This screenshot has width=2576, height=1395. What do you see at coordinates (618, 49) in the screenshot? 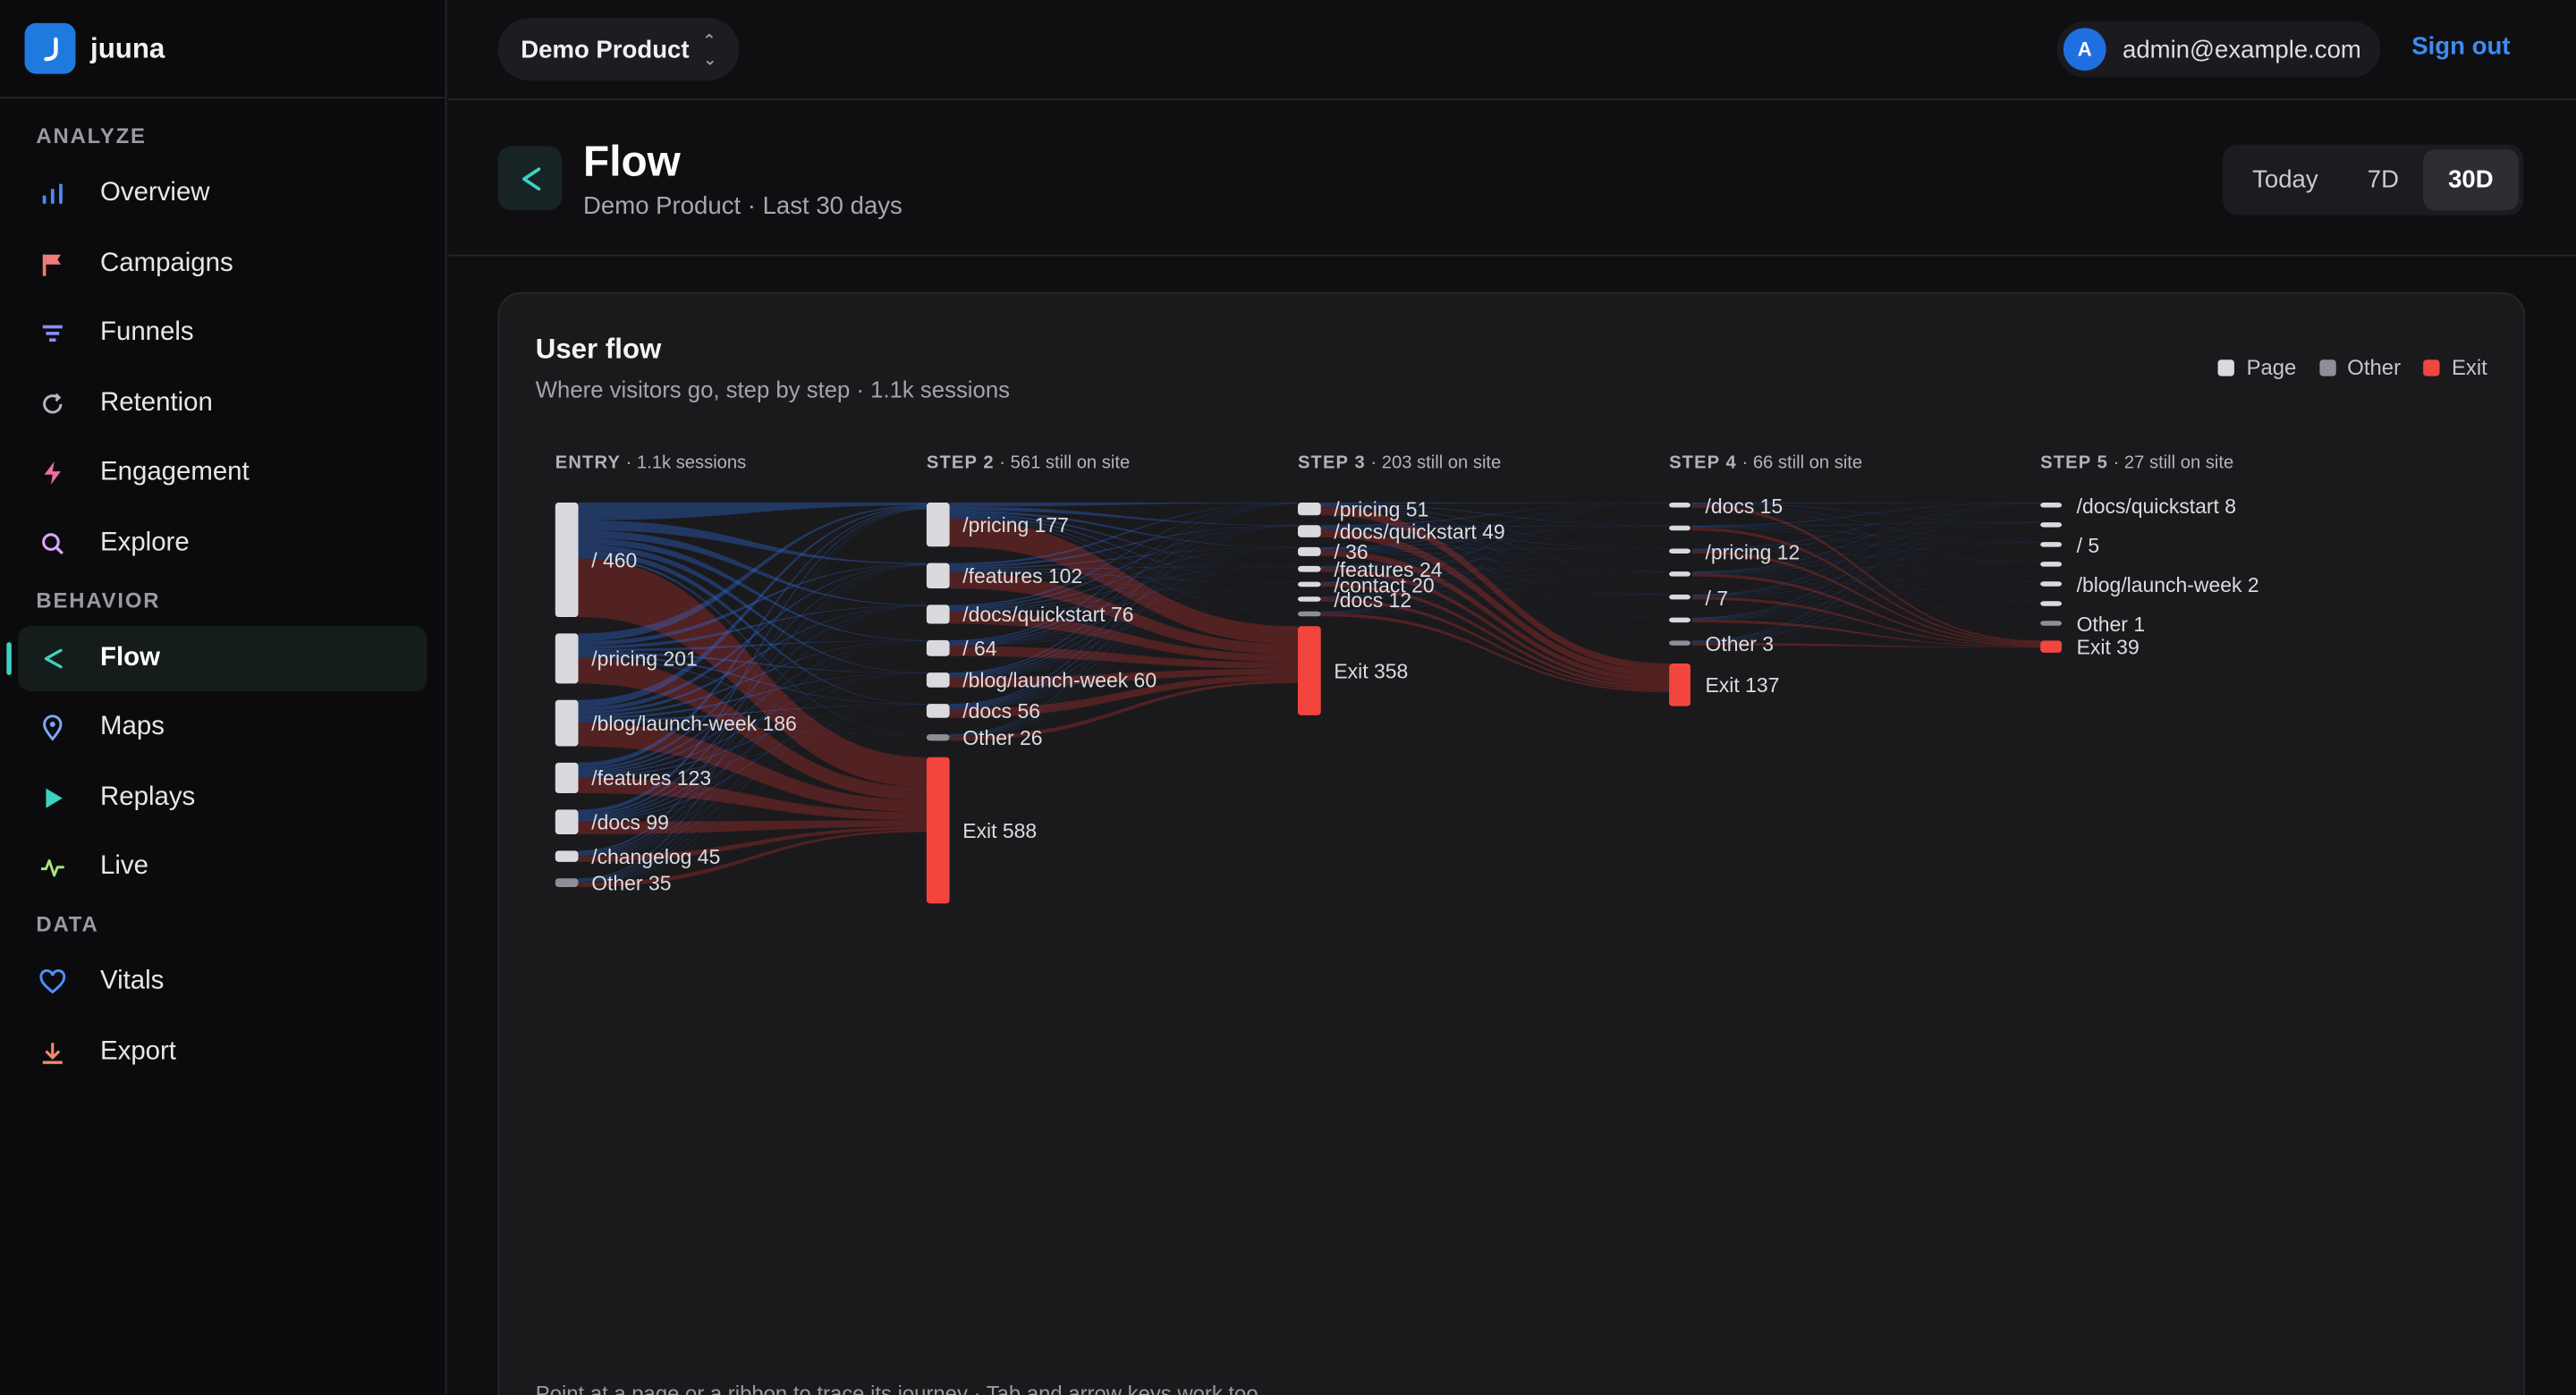
I see `product-selector: Demo Product ⌃ ⌃` at bounding box center [618, 49].